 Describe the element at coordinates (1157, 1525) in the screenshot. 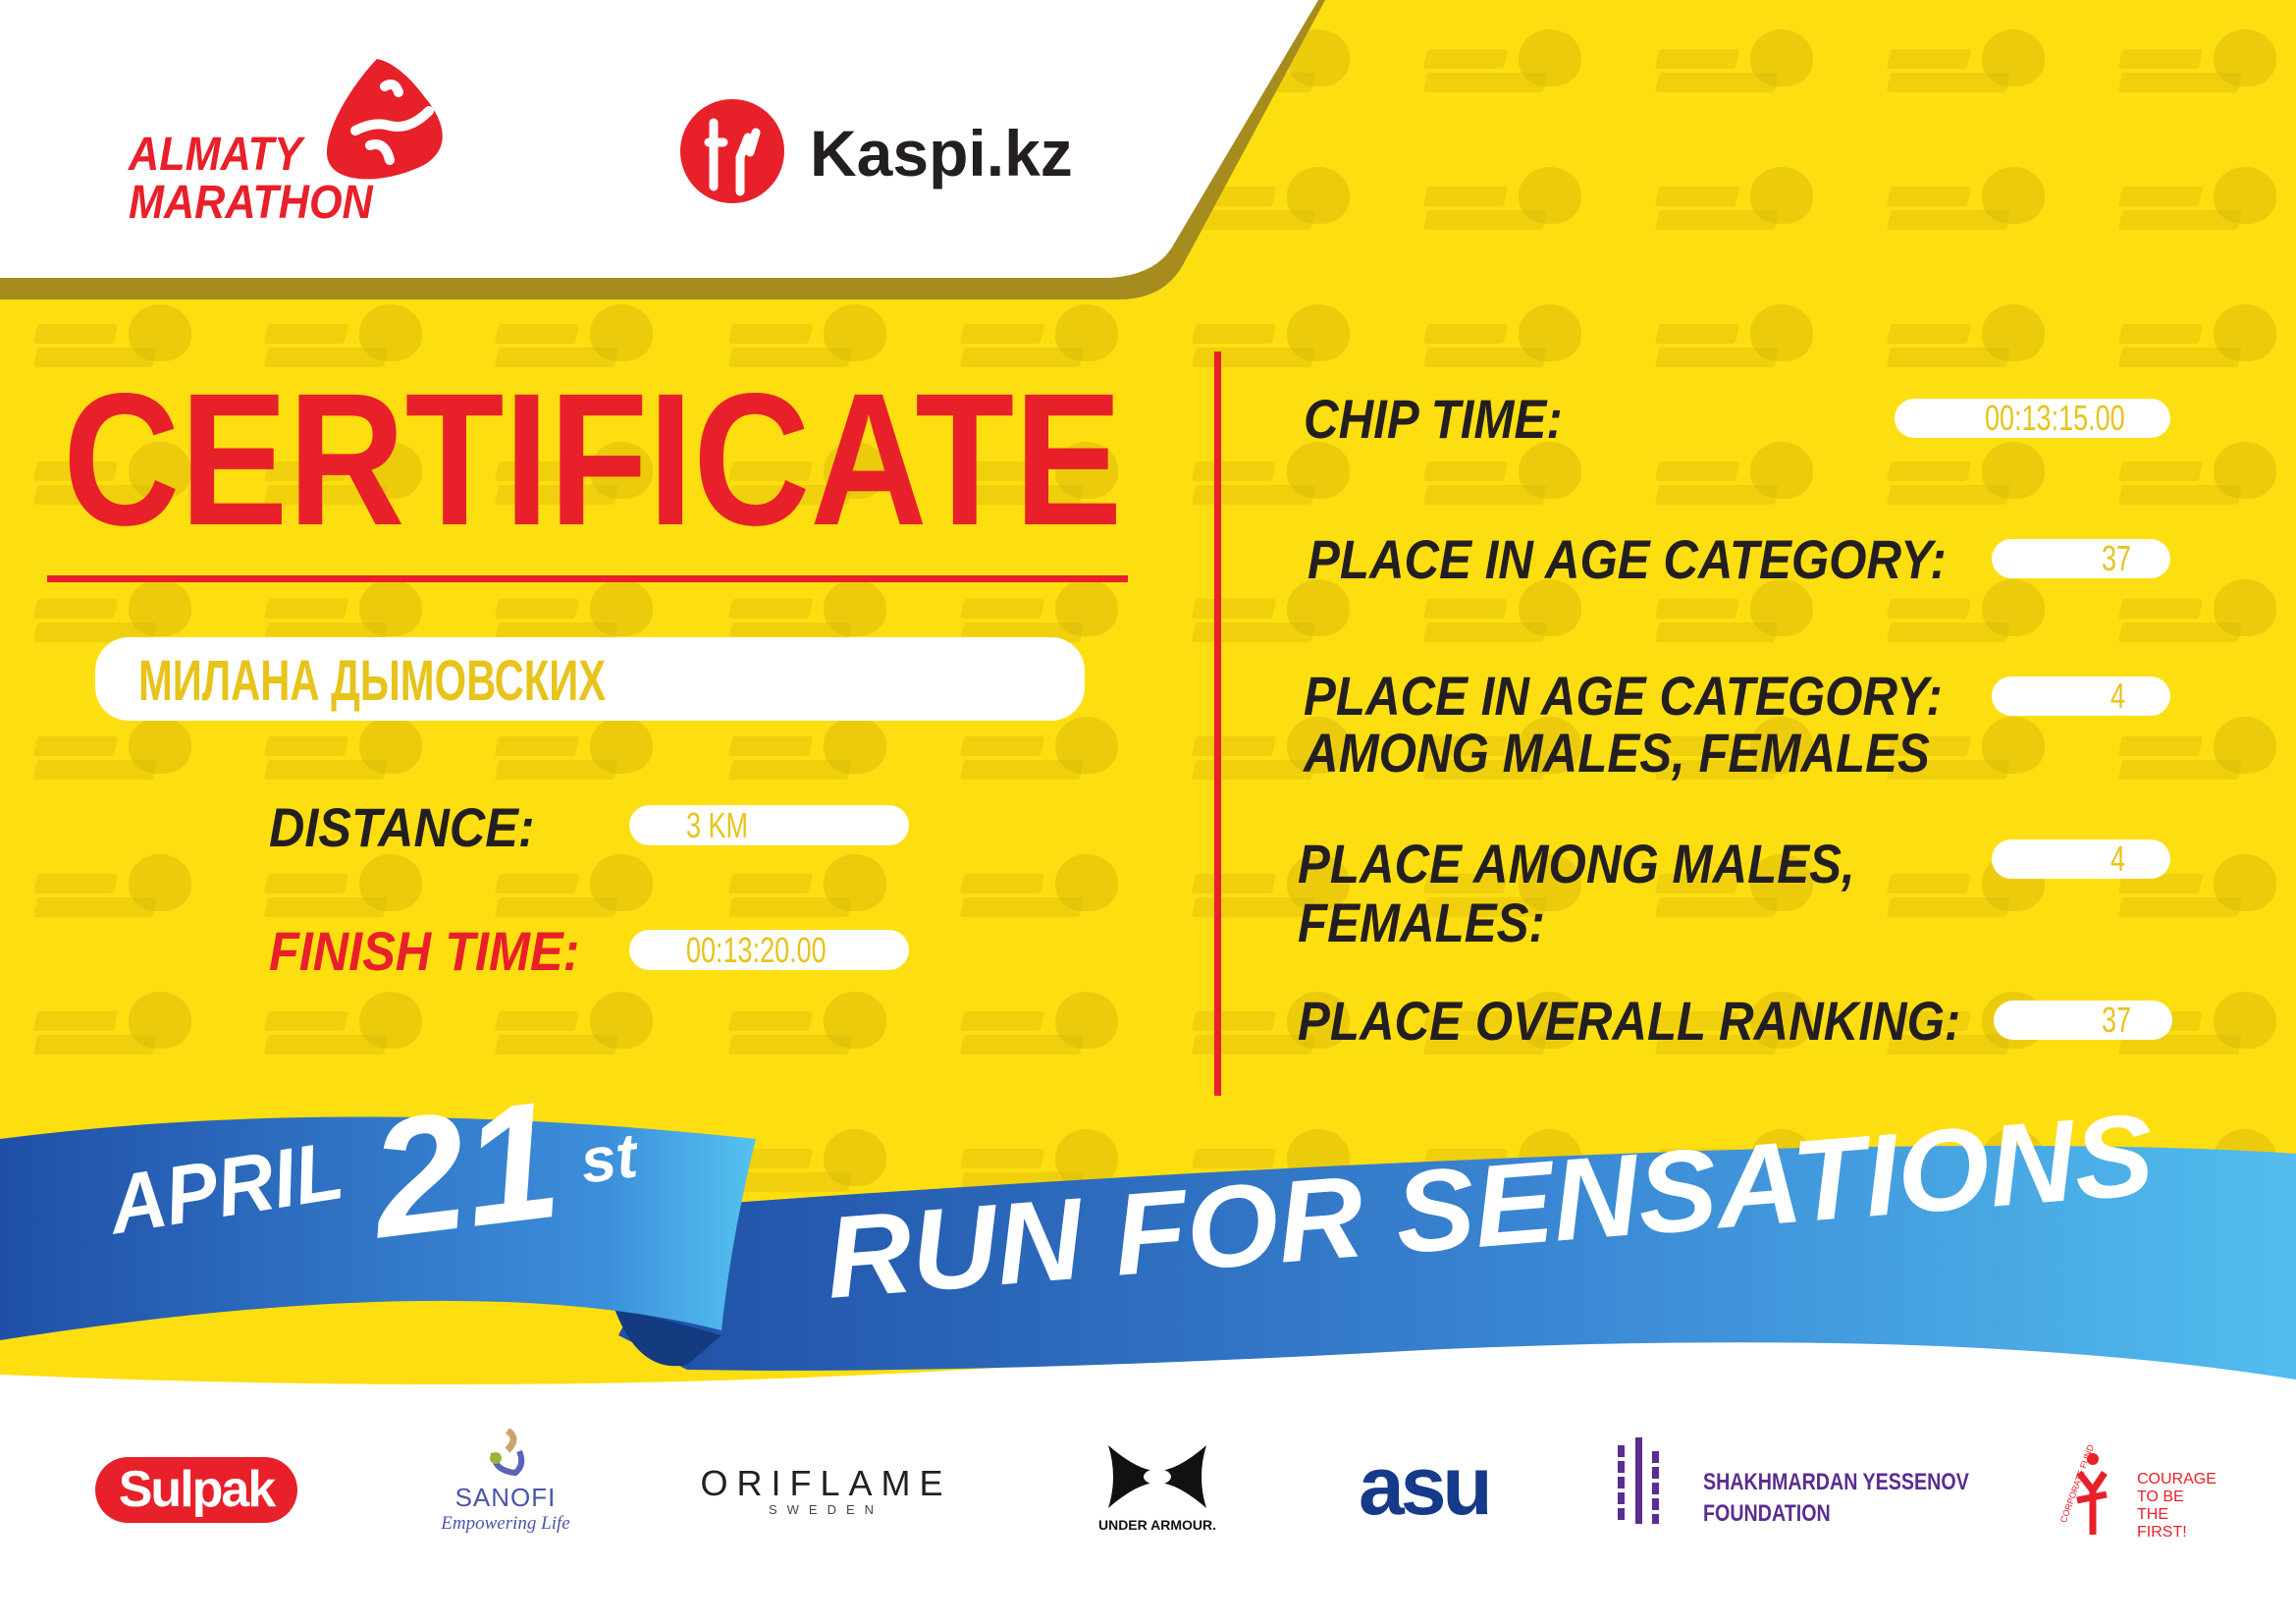

I see `under-armour-name: UNDER ARMOUR.` at that location.